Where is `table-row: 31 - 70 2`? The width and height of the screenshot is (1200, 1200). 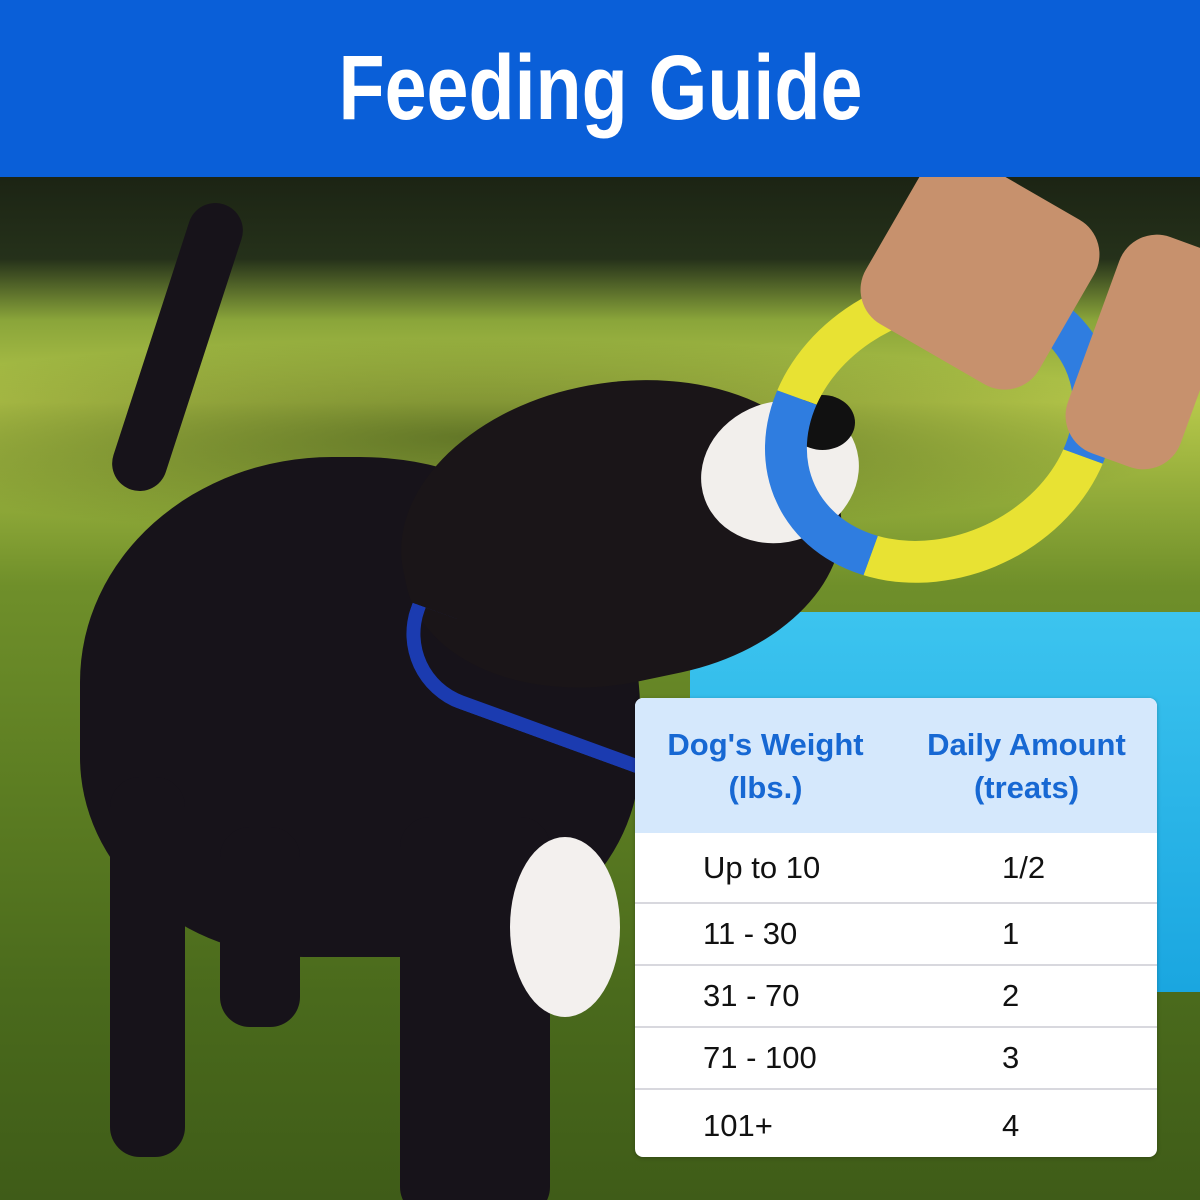
table-row: 31 - 70 2 is located at coordinates (896, 995).